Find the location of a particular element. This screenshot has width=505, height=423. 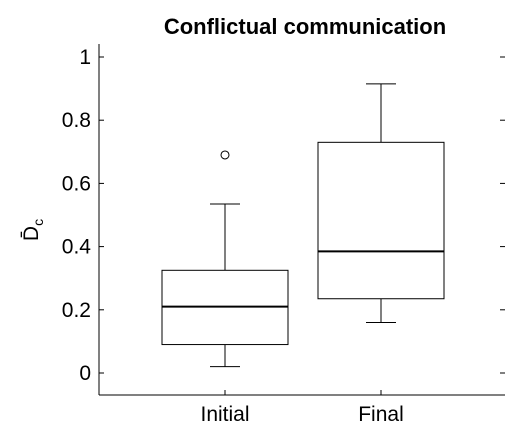

y-axis-label-main: D̄ is located at coordinates (31, 233).